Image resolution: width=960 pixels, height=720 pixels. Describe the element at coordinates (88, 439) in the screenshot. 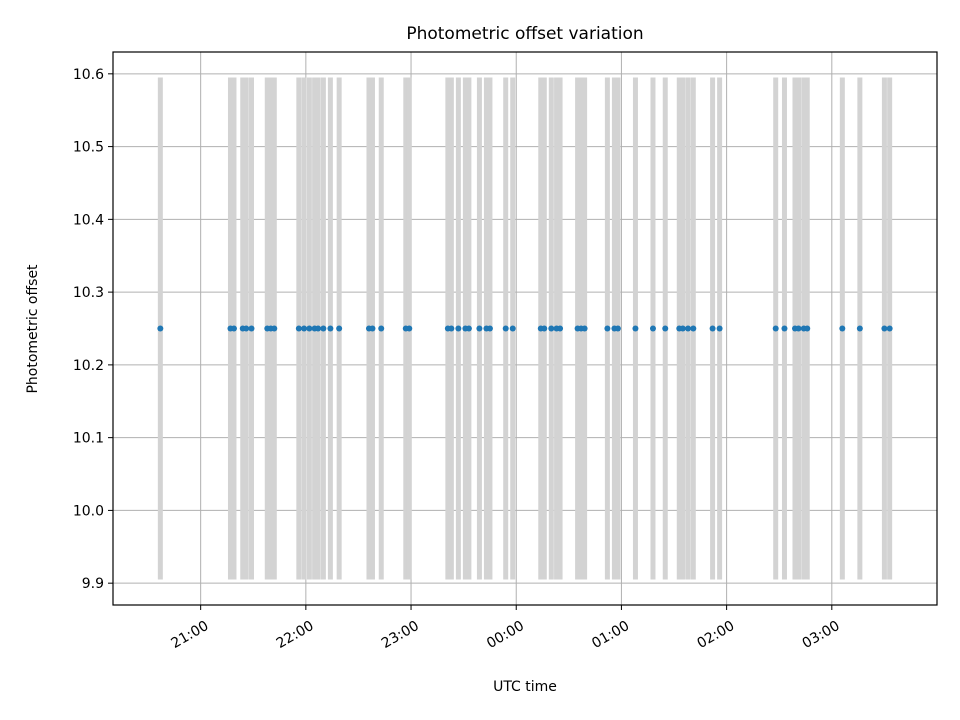

I see `y-tick-label: 10.1` at that location.